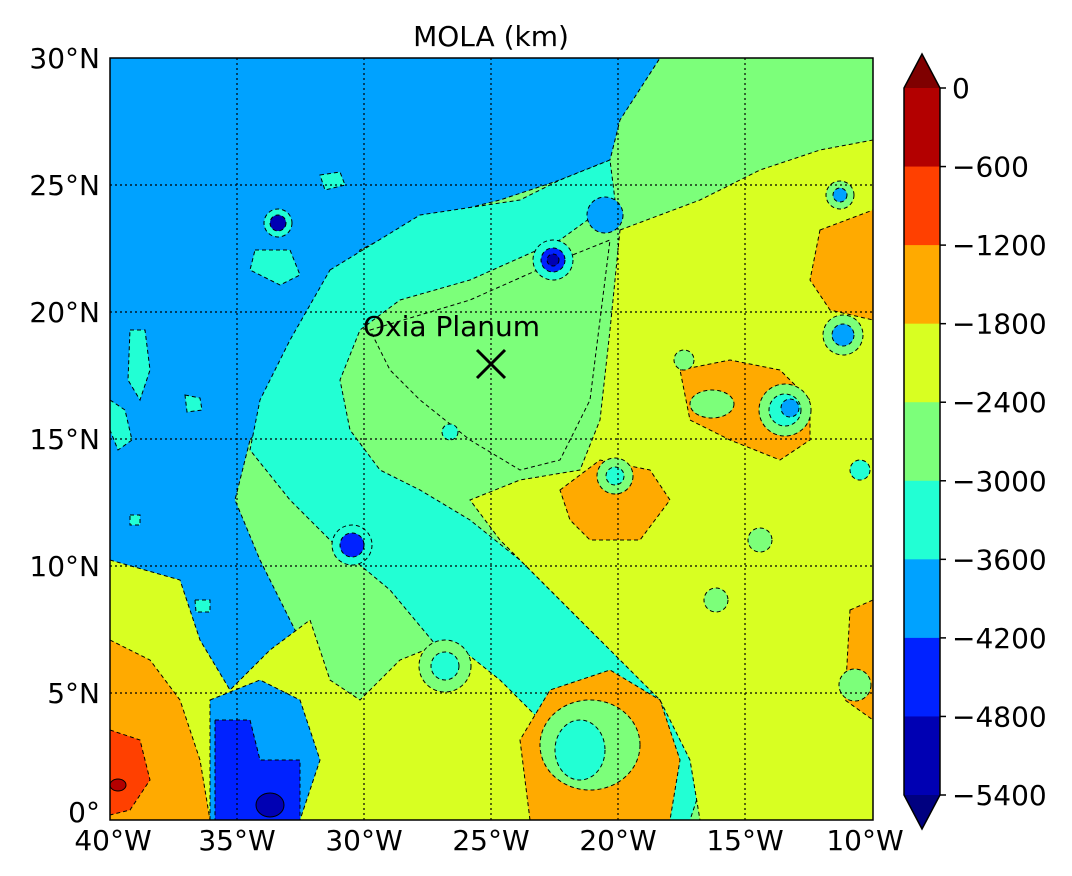 Image resolution: width=1072 pixels, height=876 pixels. I want to click on colorbar-extend-top, so click(922, 71).